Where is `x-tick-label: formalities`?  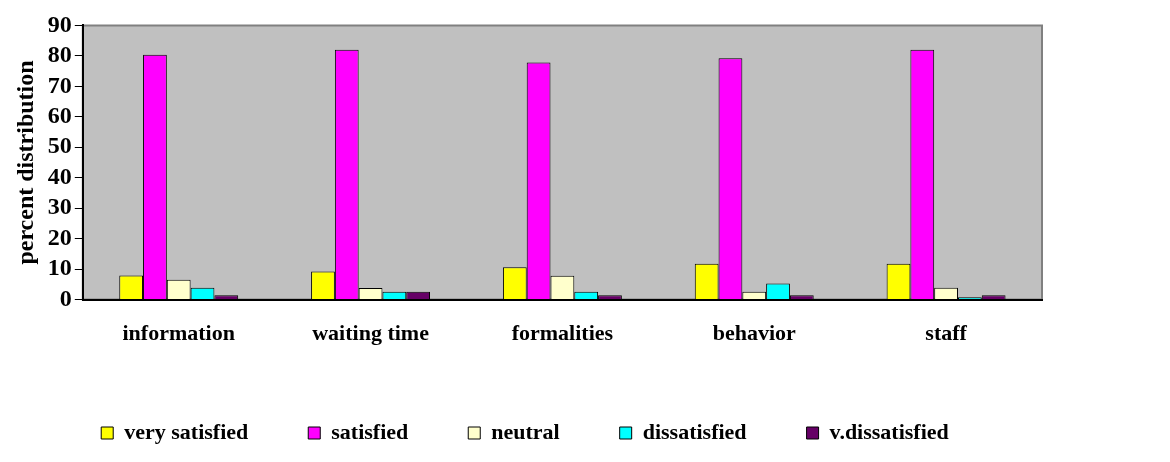 x-tick-label: formalities is located at coordinates (562, 333).